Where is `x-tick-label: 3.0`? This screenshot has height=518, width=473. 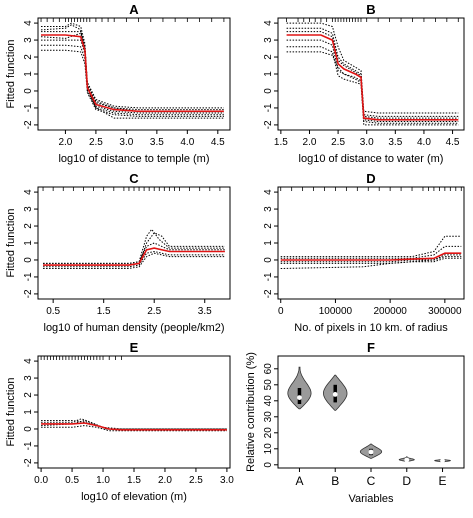
x-tick-label: 3.0 is located at coordinates (126, 142).